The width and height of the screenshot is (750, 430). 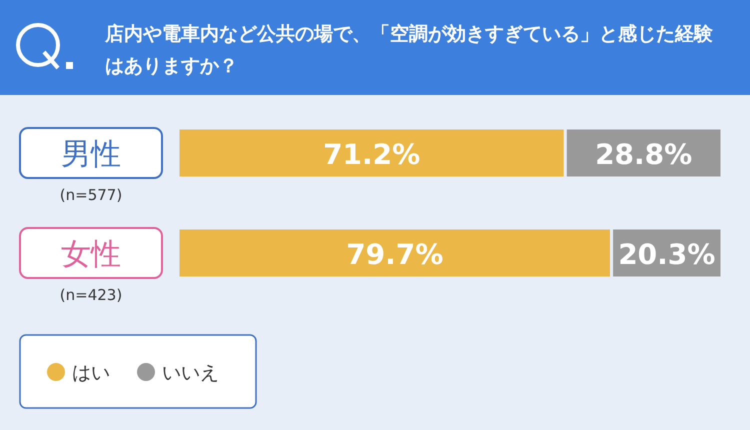 What do you see at coordinates (91, 154) in the screenshot?
I see `y-tick-label: 男性` at bounding box center [91, 154].